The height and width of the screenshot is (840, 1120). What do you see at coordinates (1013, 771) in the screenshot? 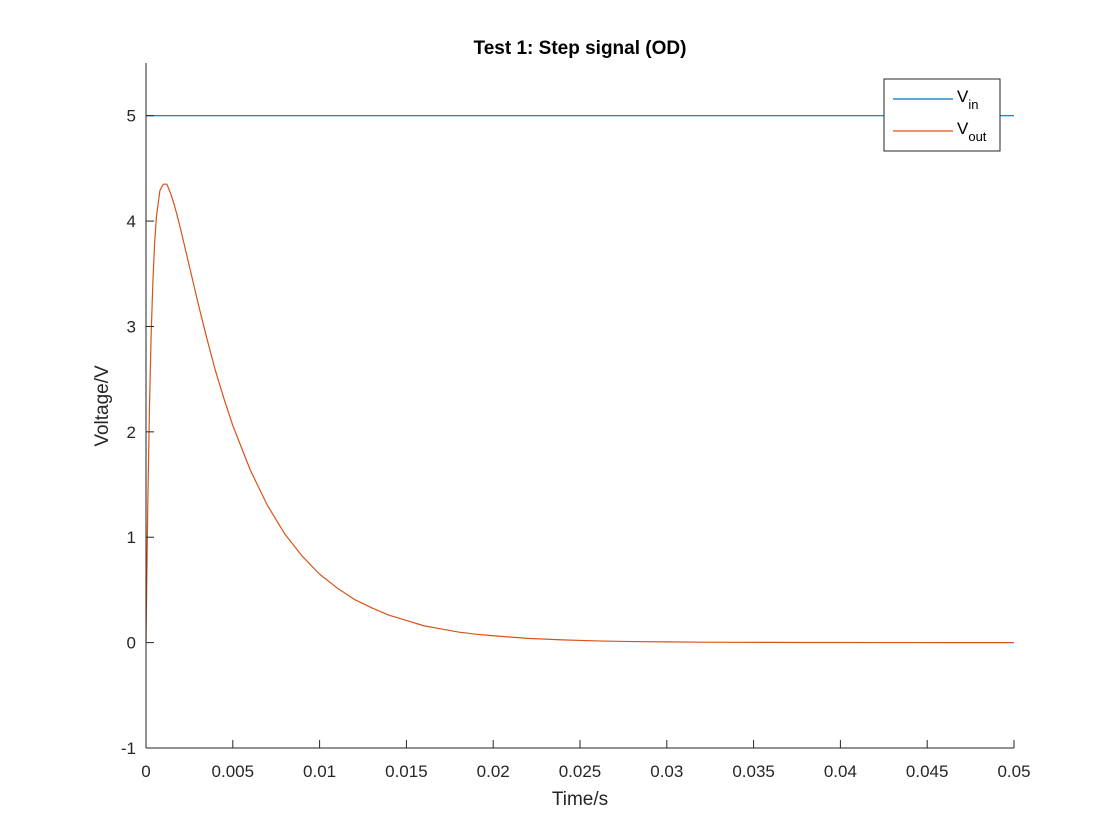
I see `x-tick-label: 0.05` at bounding box center [1013, 771].